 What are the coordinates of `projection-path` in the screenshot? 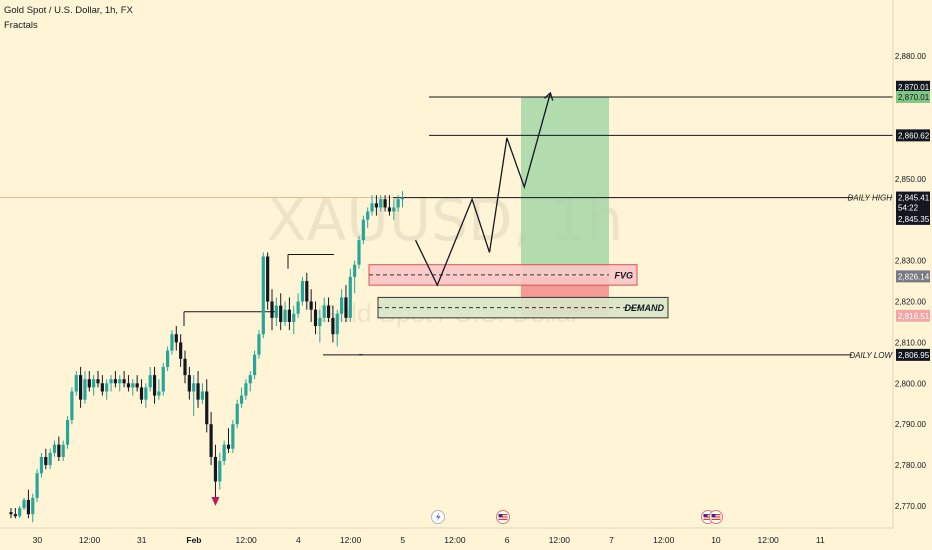 It's located at (483, 189).